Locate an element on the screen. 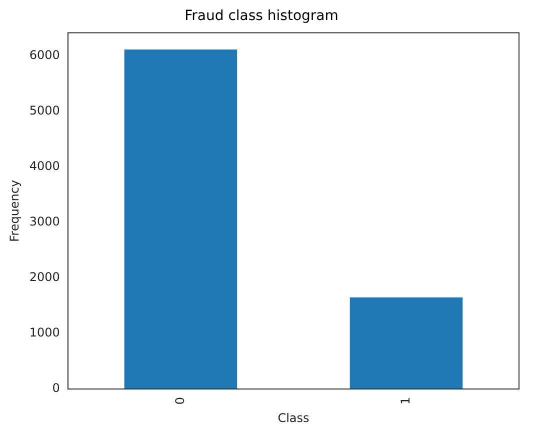 The width and height of the screenshot is (533, 434). x-tick-label: 1 is located at coordinates (405, 400).